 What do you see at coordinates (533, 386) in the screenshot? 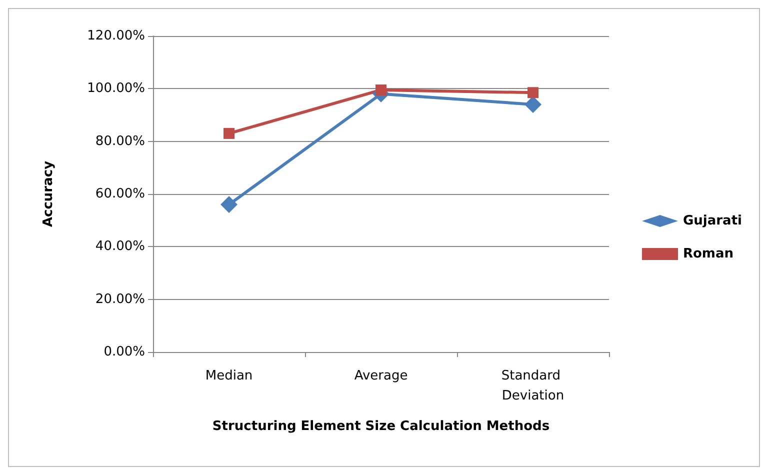
I see `x-tick-label: Standard Deviation` at bounding box center [533, 386].